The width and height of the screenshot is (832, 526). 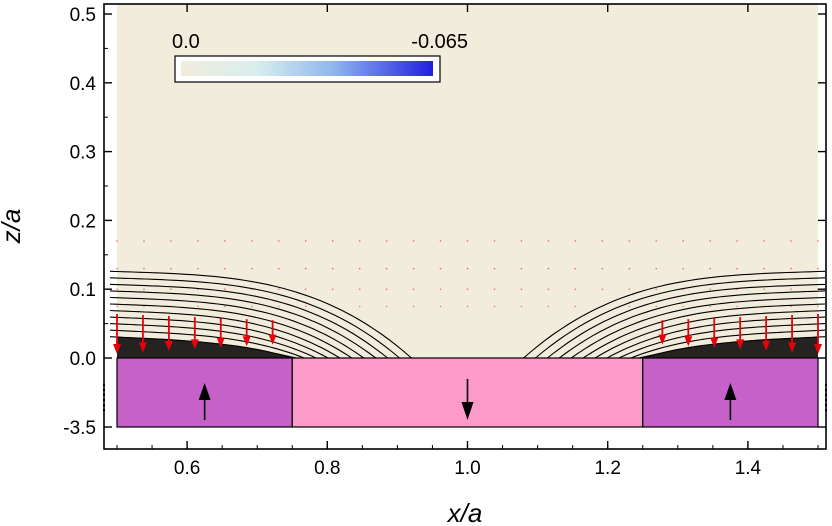 What do you see at coordinates (79, 428) in the screenshot?
I see `y-tick-label: -3.5` at bounding box center [79, 428].